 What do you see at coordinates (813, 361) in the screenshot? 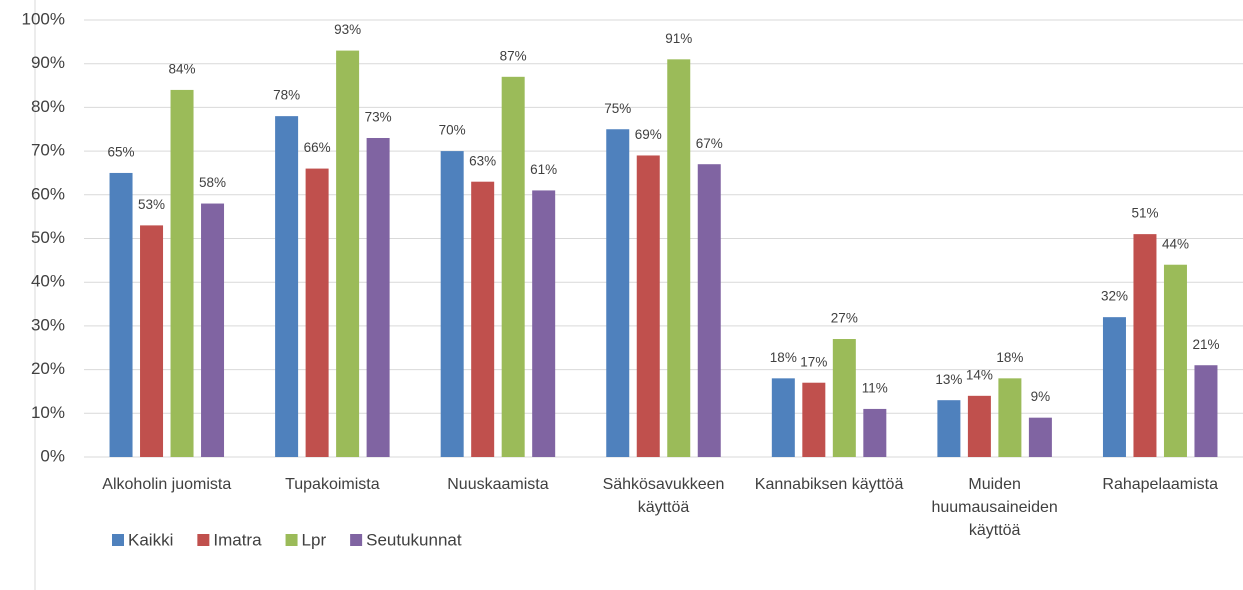
I see `value-label: 17%` at bounding box center [813, 361].